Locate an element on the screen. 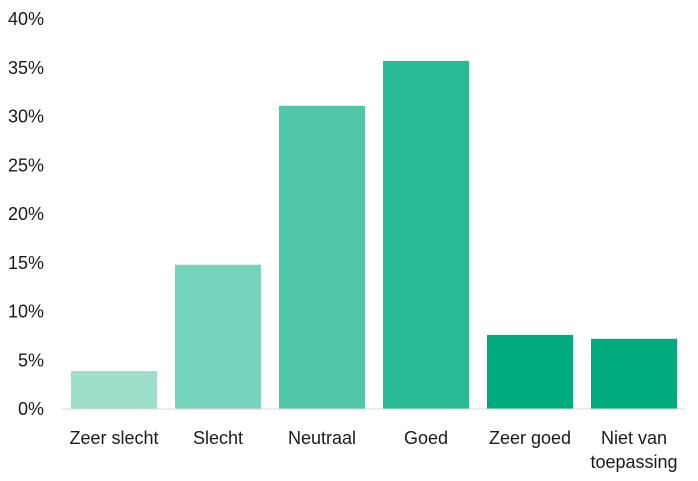  x-category-label: Neutraal is located at coordinates (322, 438).